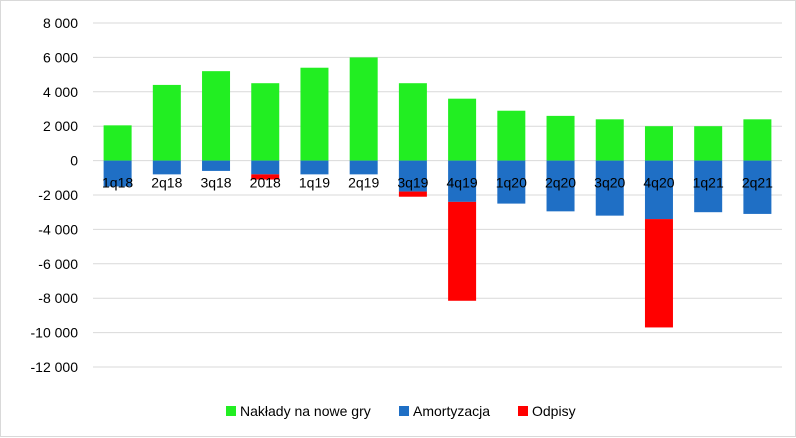 The width and height of the screenshot is (796, 438). Describe the element at coordinates (560, 183) in the screenshot. I see `x-category-label: 2q20` at that location.